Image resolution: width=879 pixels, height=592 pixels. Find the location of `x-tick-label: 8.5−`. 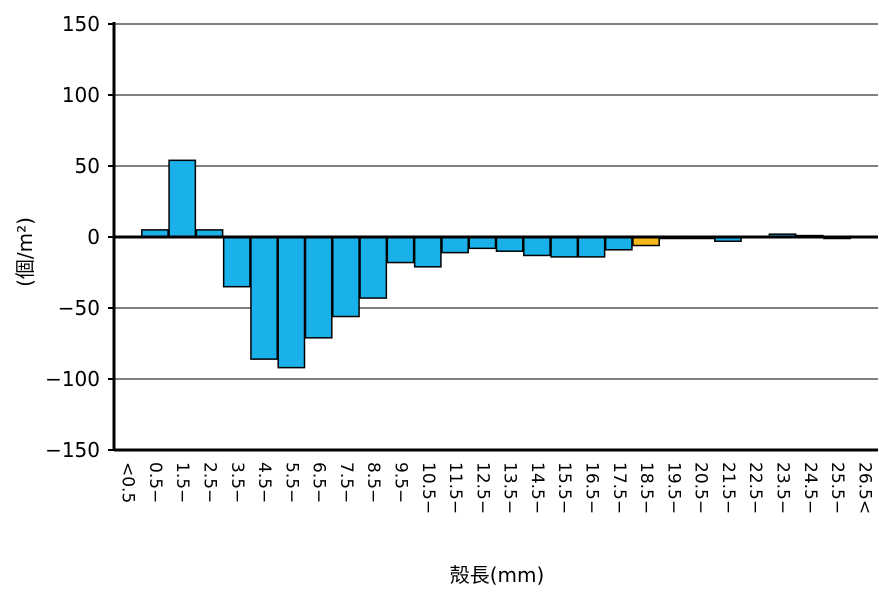

x-tick-label: 8.5− is located at coordinates (373, 482).